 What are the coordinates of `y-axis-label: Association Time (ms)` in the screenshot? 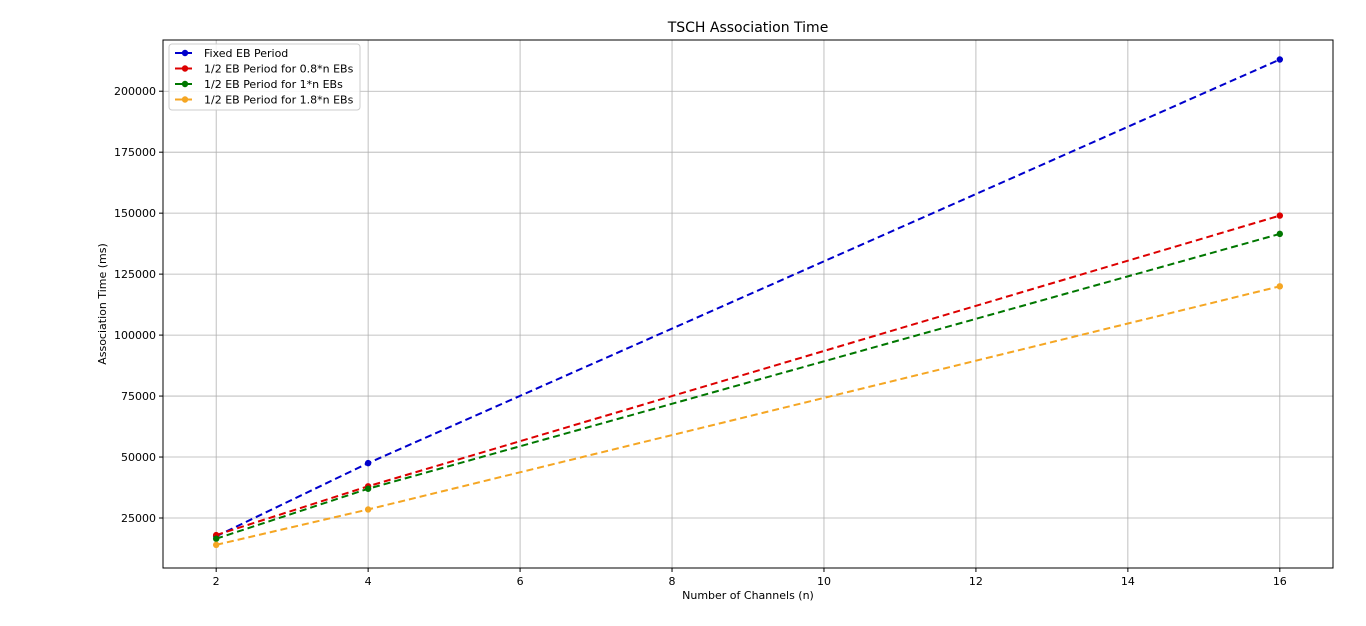 It's located at (102, 304).